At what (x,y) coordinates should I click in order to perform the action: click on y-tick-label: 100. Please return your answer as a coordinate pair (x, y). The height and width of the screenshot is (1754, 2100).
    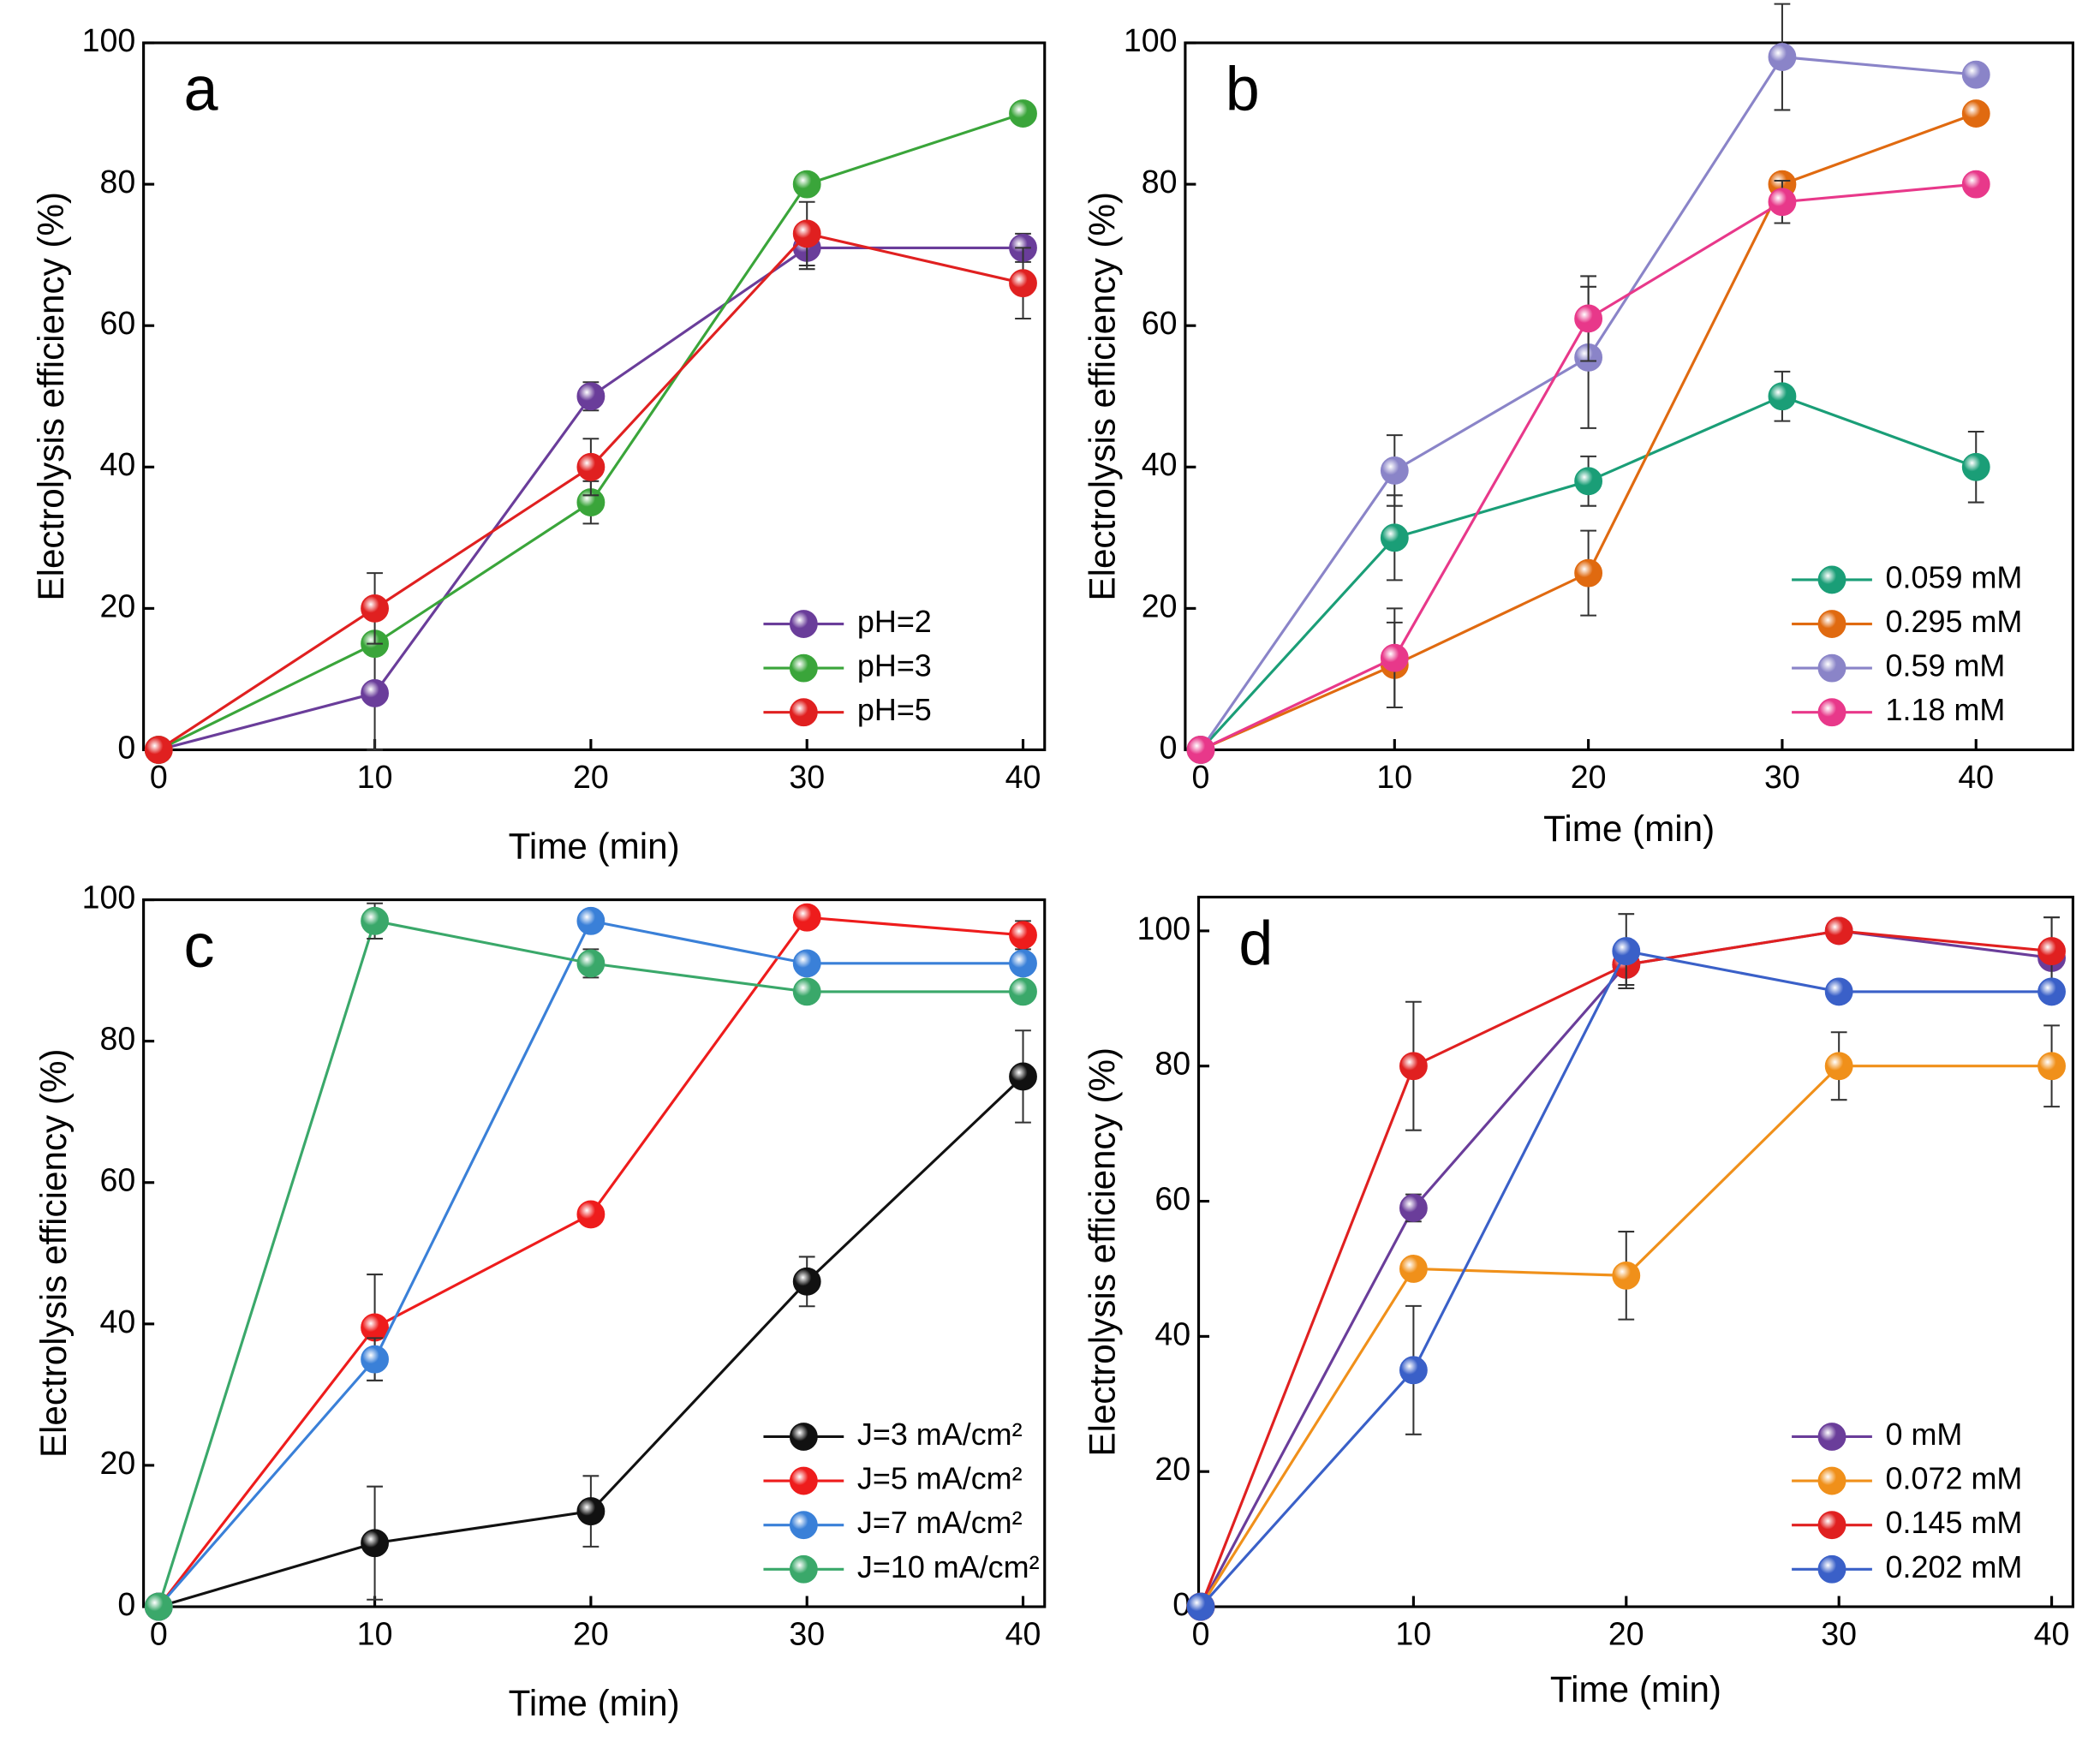
    Looking at the image, I should click on (1164, 928).